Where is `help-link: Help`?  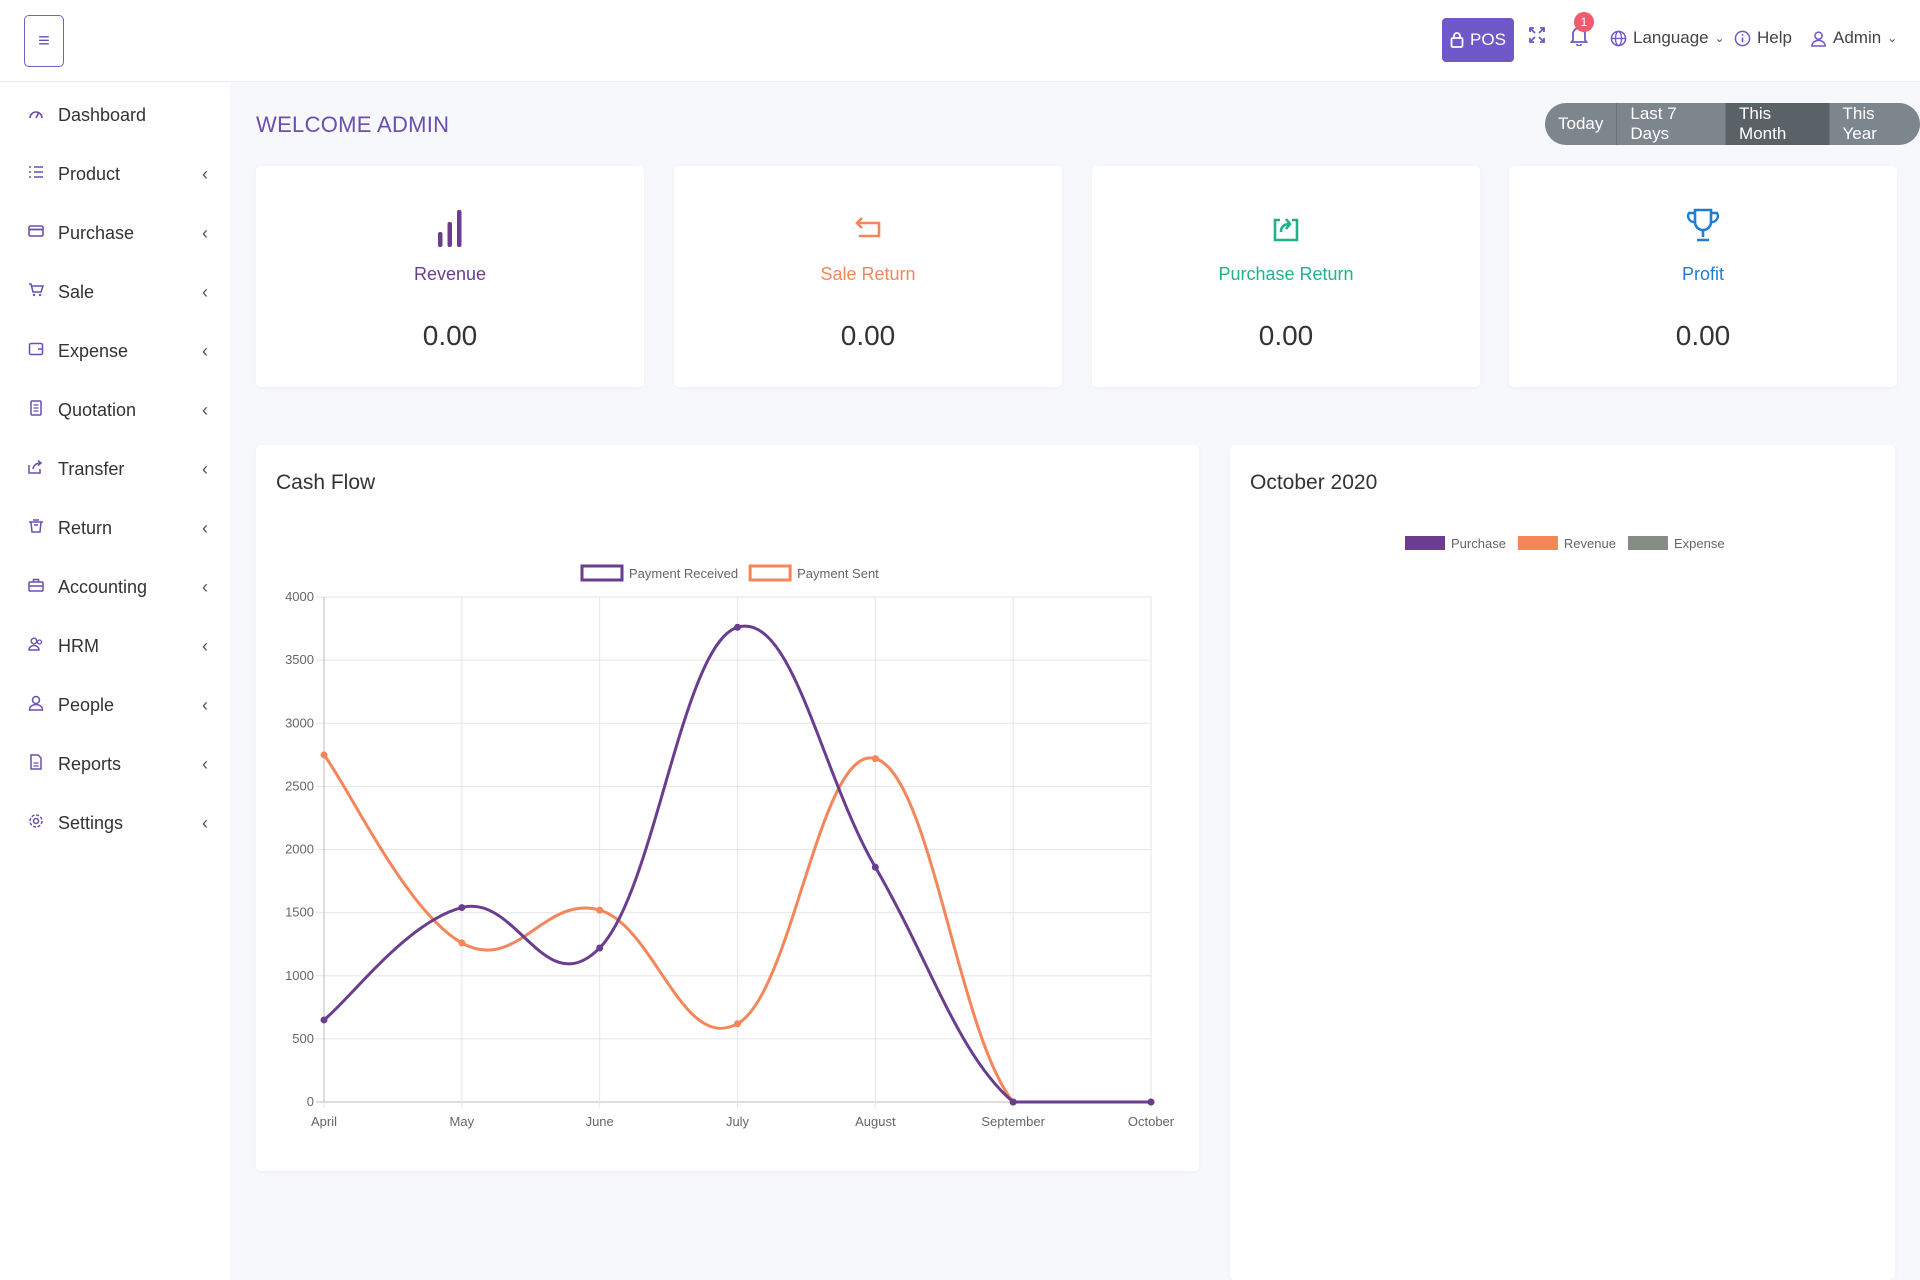
help-link: Help is located at coordinates (1763, 38).